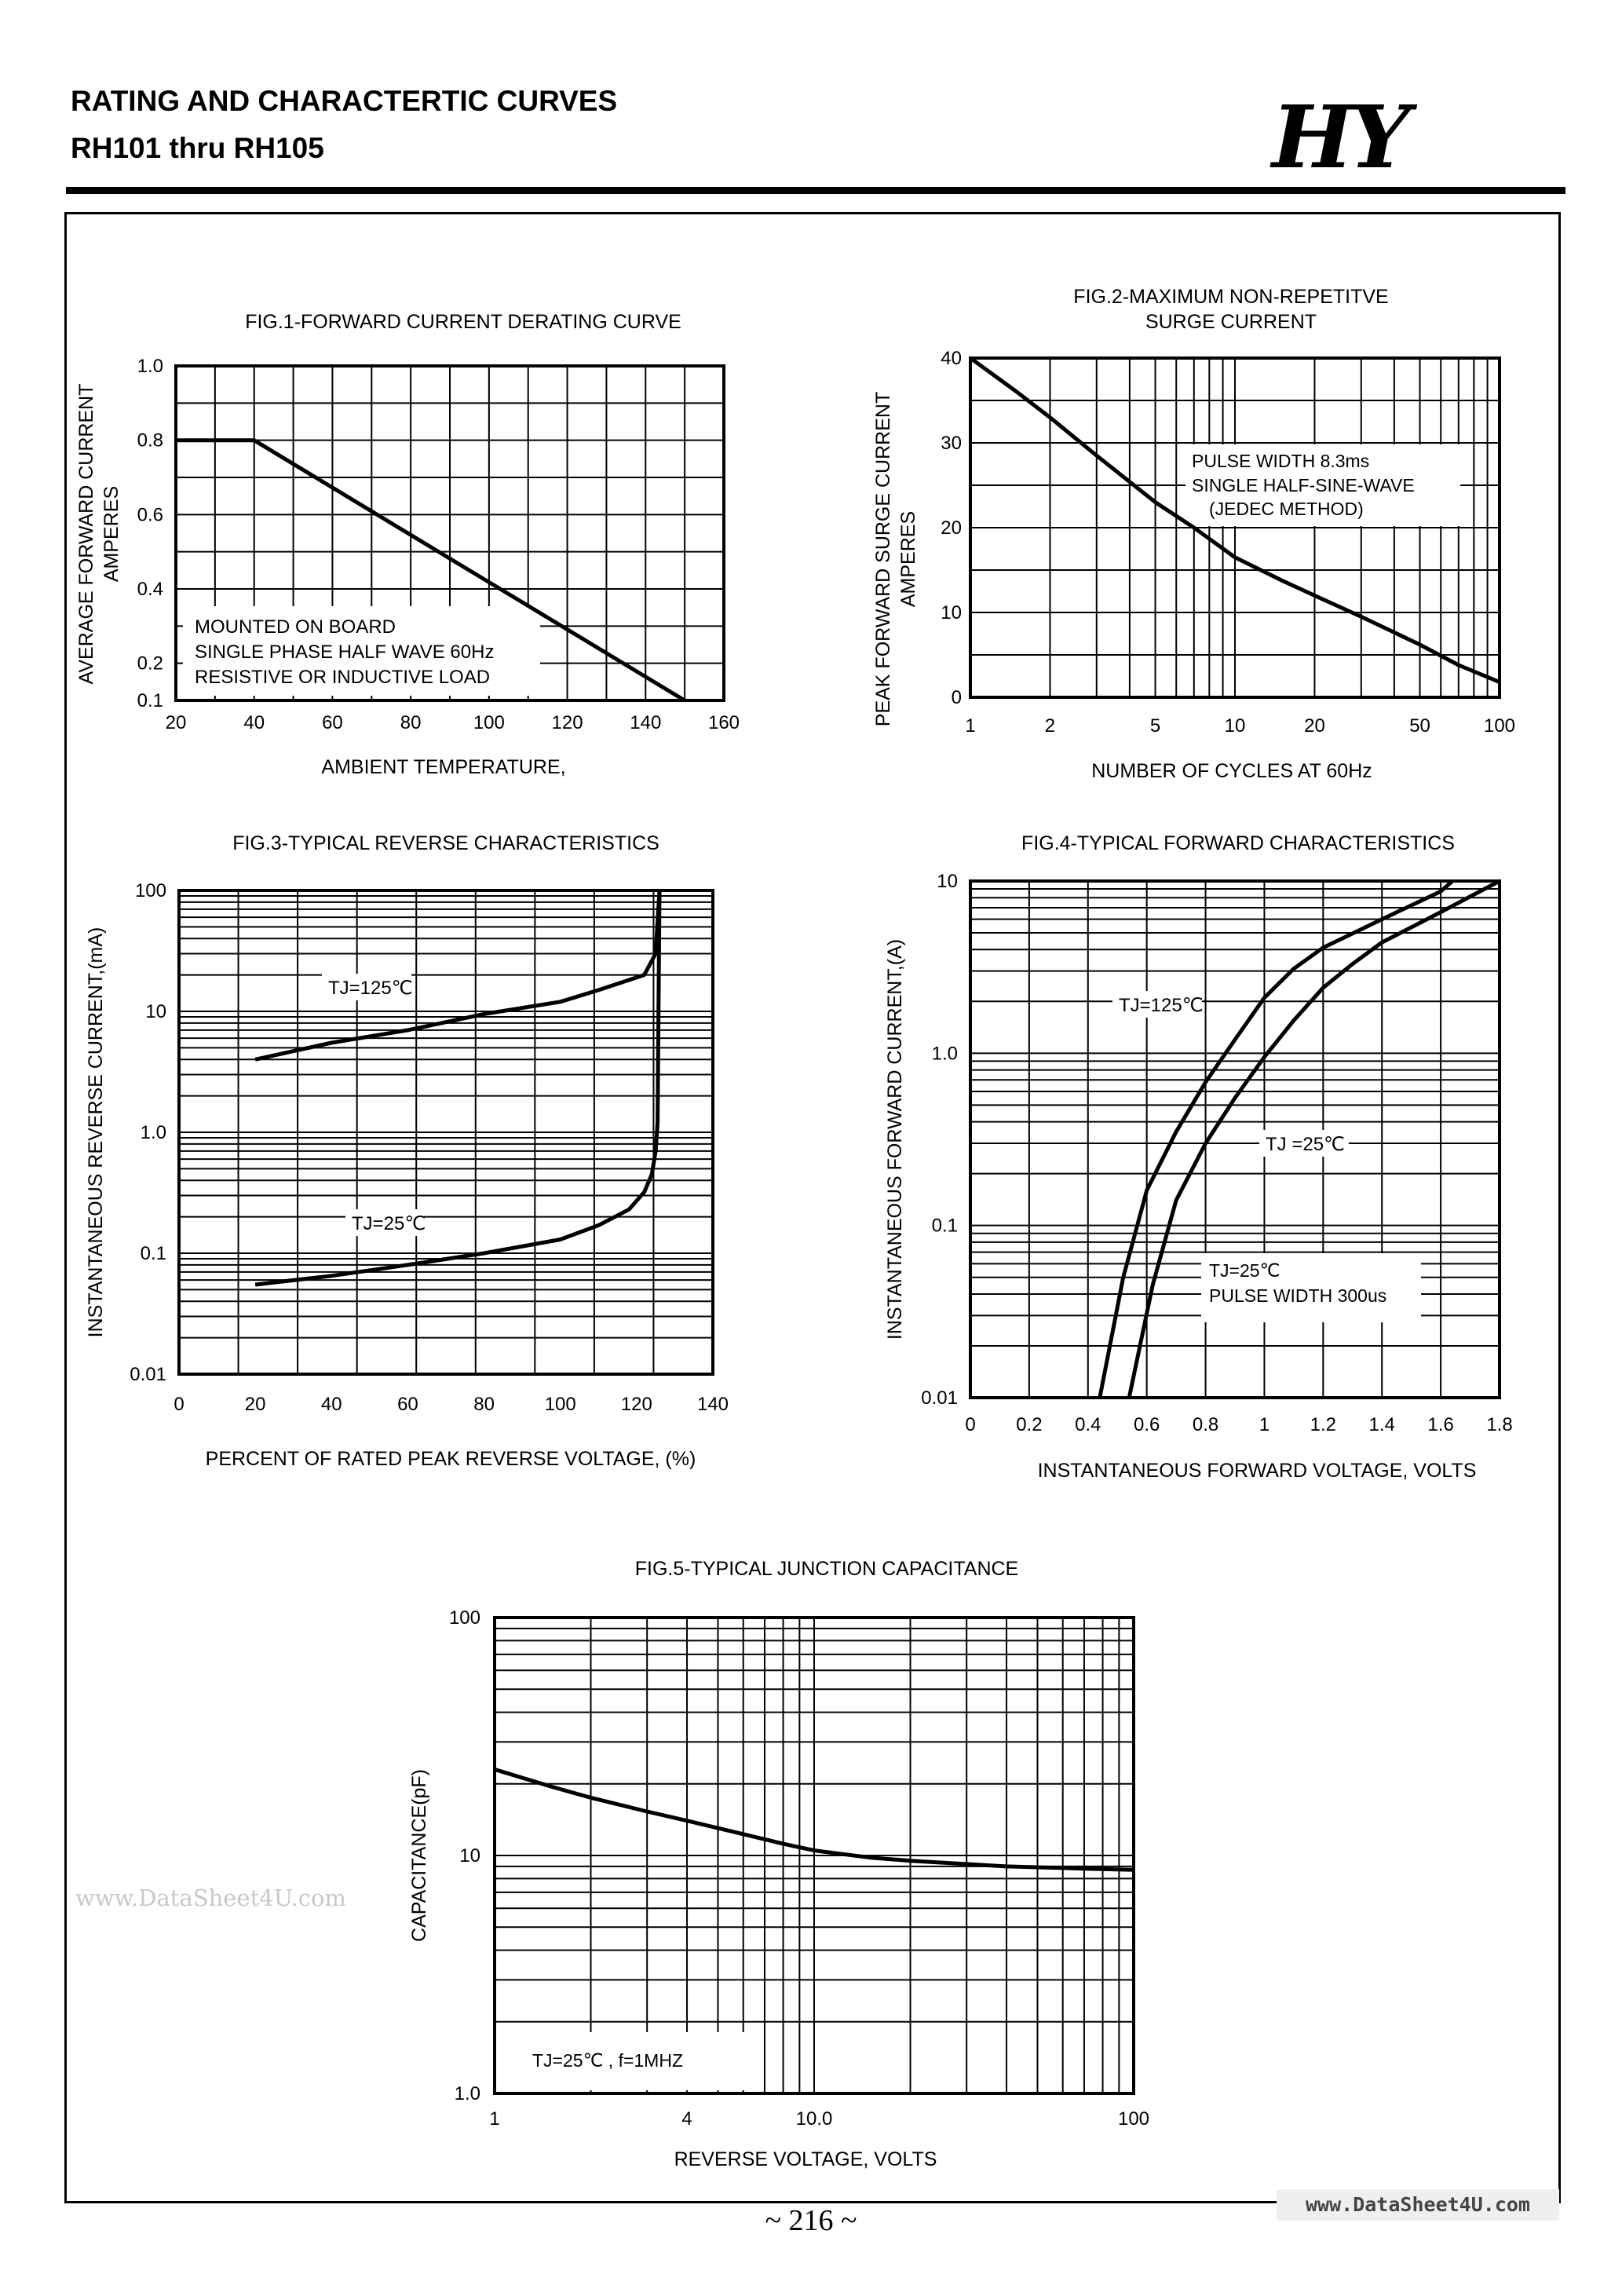 This screenshot has height=2296, width=1622. What do you see at coordinates (150, 367) in the screenshot?
I see `fig1-y-tick-label: 1.0` at bounding box center [150, 367].